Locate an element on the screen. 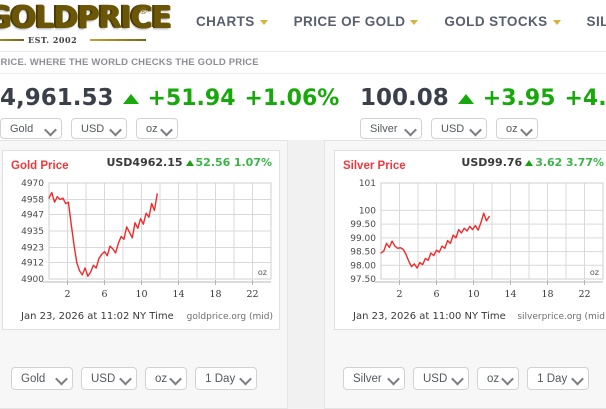  svg-text: 4912 is located at coordinates (32, 264).